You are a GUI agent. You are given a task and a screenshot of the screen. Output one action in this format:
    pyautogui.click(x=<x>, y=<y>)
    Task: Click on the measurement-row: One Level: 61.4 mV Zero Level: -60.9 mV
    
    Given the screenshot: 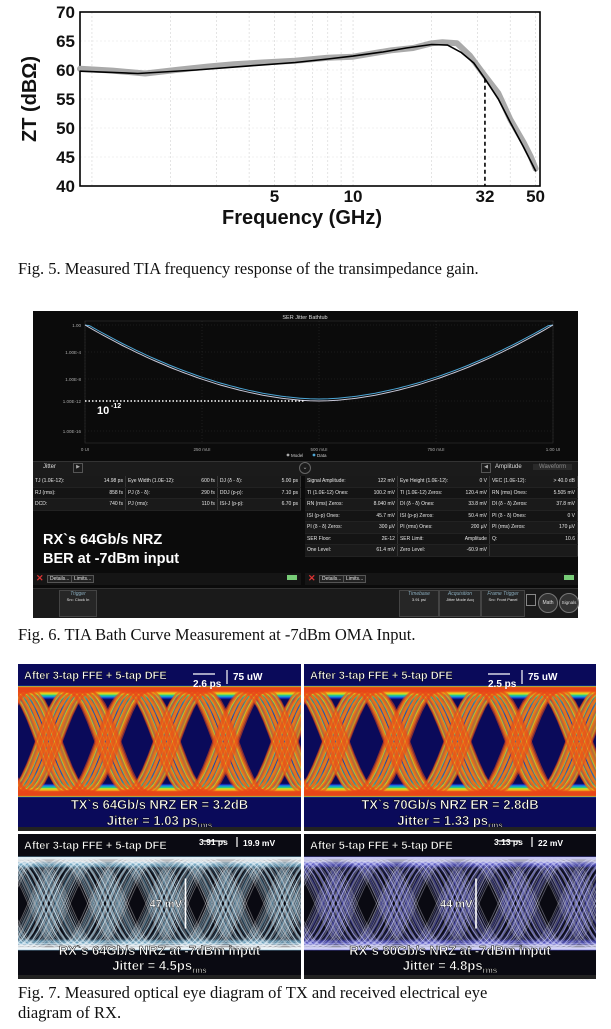 What is the action you would take?
    pyautogui.click(x=441, y=551)
    